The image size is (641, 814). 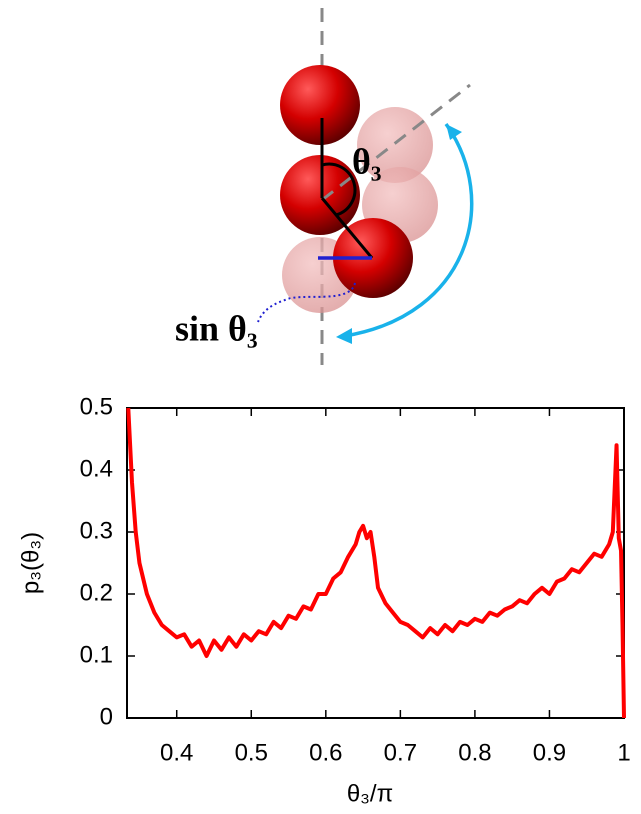 What do you see at coordinates (339, 189) in the screenshot?
I see `angle-arc` at bounding box center [339, 189].